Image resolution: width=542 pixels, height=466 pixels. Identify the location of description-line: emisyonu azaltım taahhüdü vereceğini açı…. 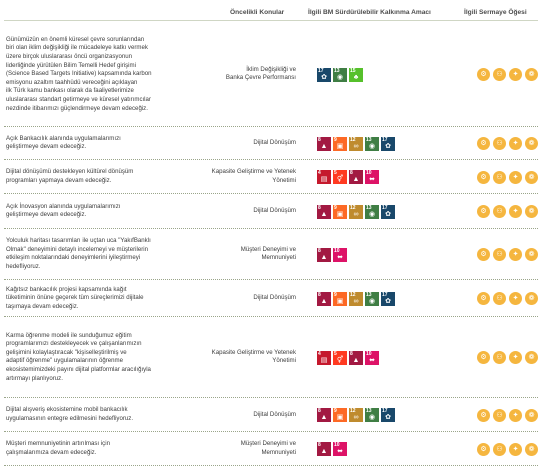
(72, 82).